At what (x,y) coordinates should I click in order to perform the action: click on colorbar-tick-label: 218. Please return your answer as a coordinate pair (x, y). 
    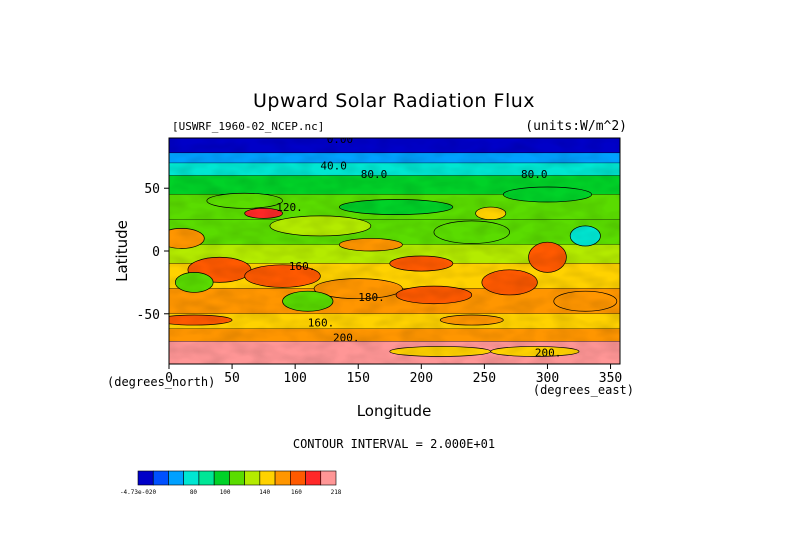
    Looking at the image, I should click on (336, 492).